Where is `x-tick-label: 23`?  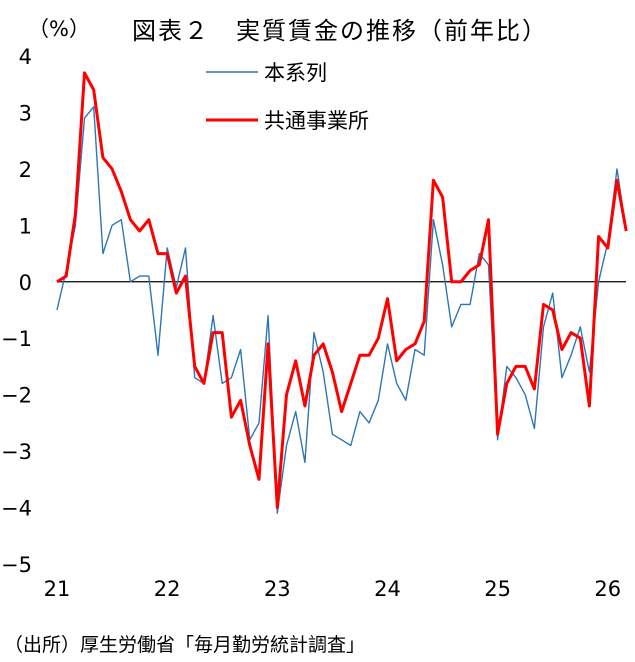
x-tick-label: 23 is located at coordinates (277, 589).